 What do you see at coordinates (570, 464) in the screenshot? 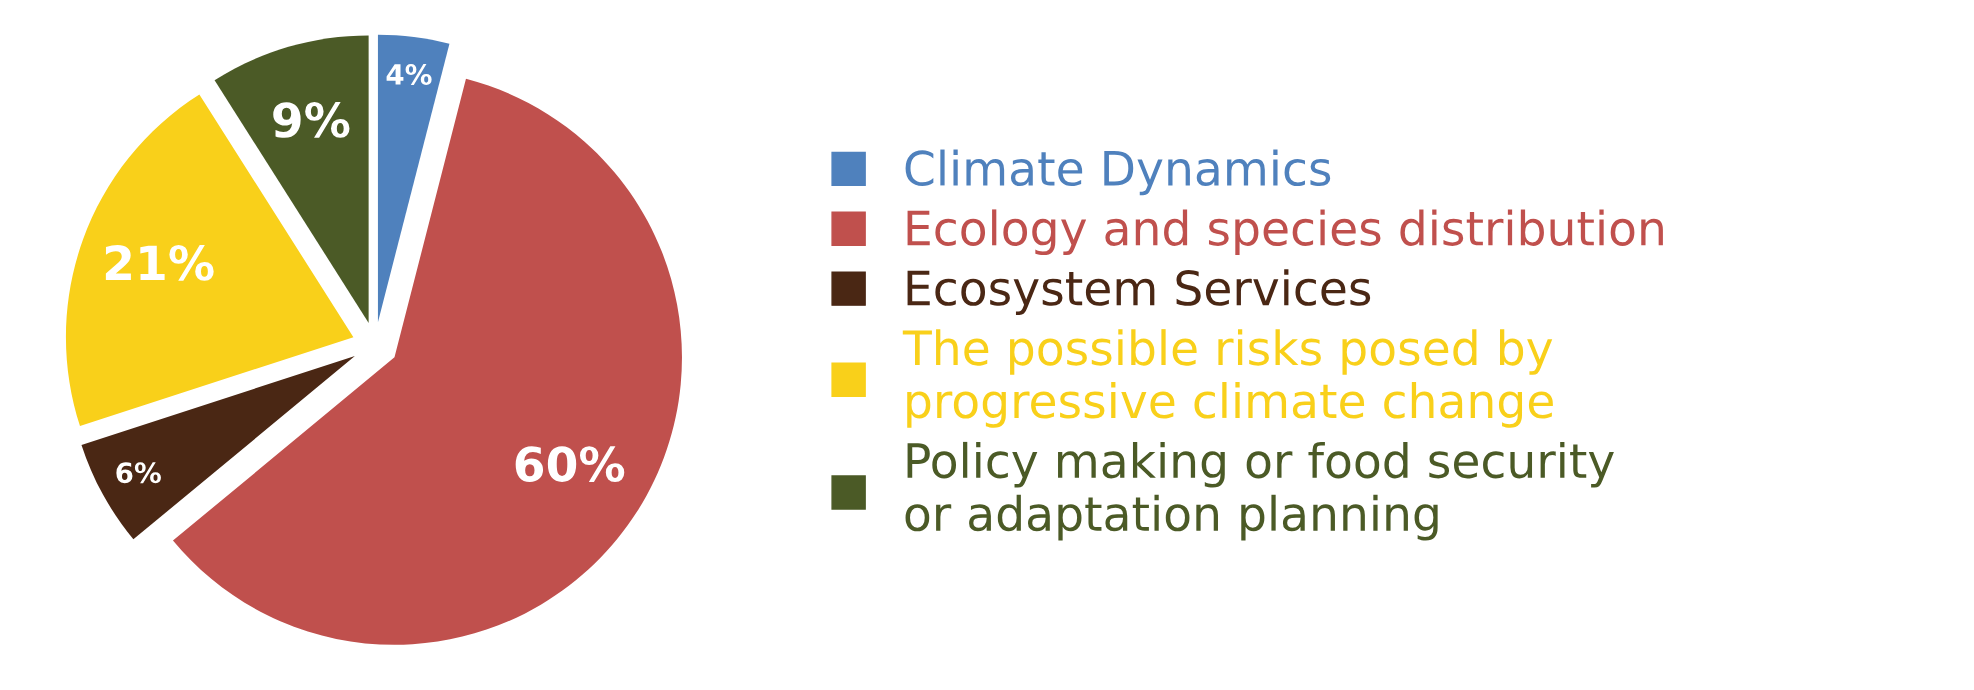
I see `data-label: 60%` at bounding box center [570, 464].